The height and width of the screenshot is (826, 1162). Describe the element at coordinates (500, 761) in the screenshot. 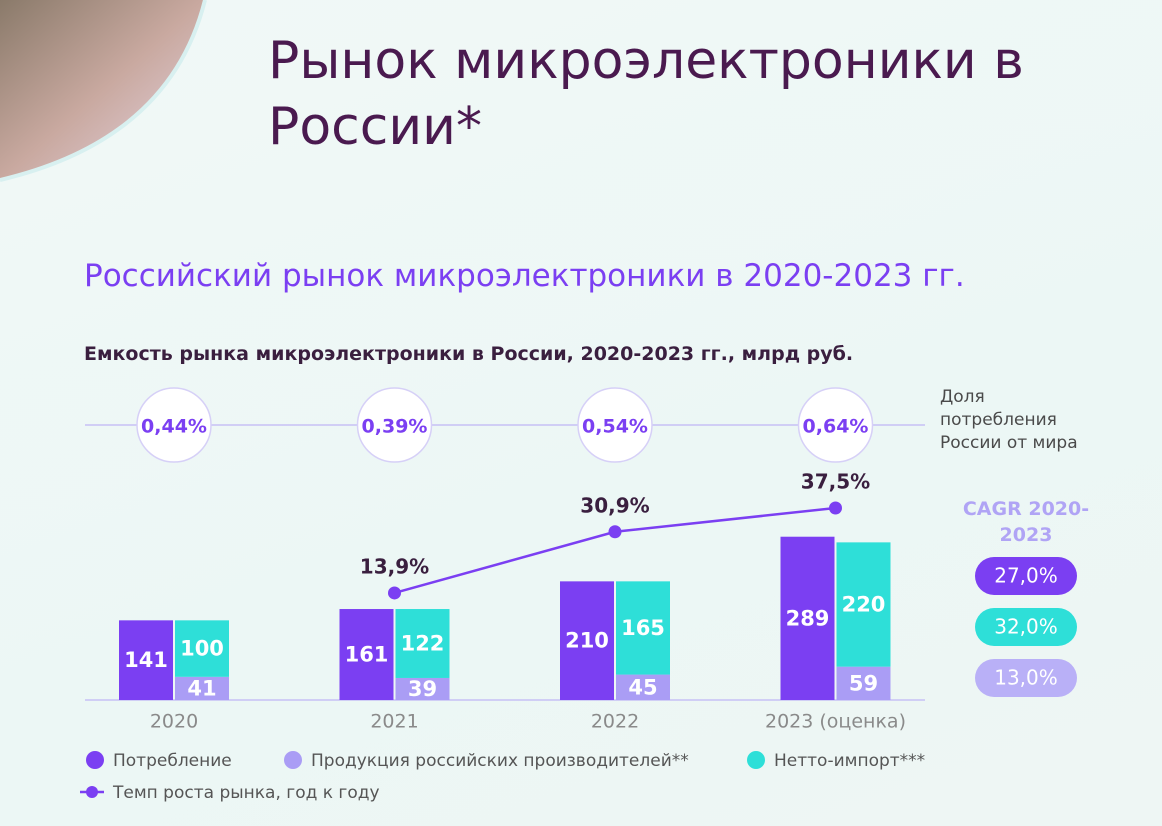

I see `legend-label: Продукция российских производителей**` at that location.